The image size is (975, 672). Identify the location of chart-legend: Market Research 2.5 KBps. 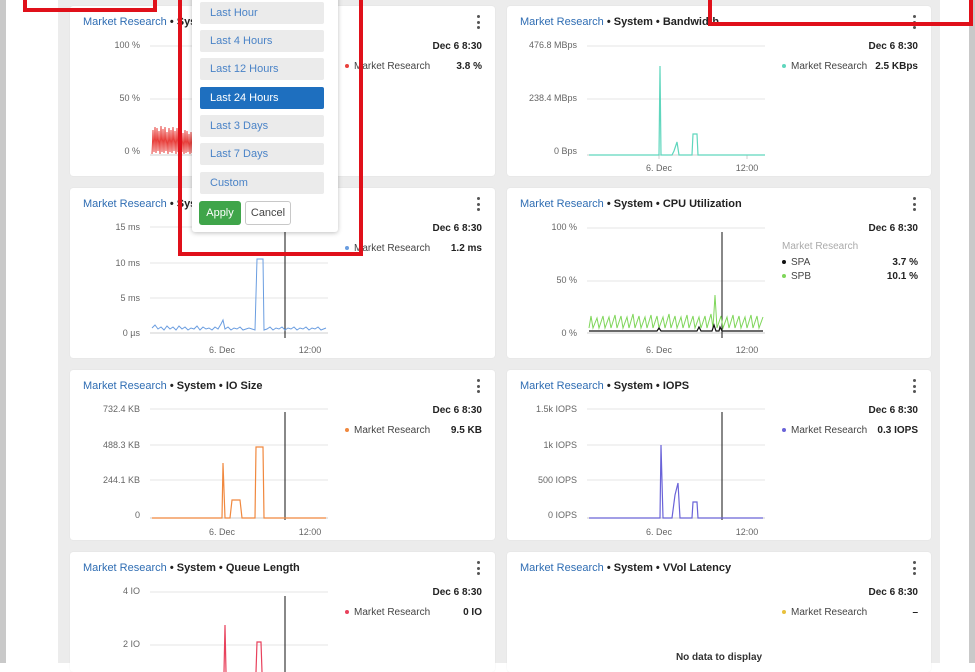
(850, 66).